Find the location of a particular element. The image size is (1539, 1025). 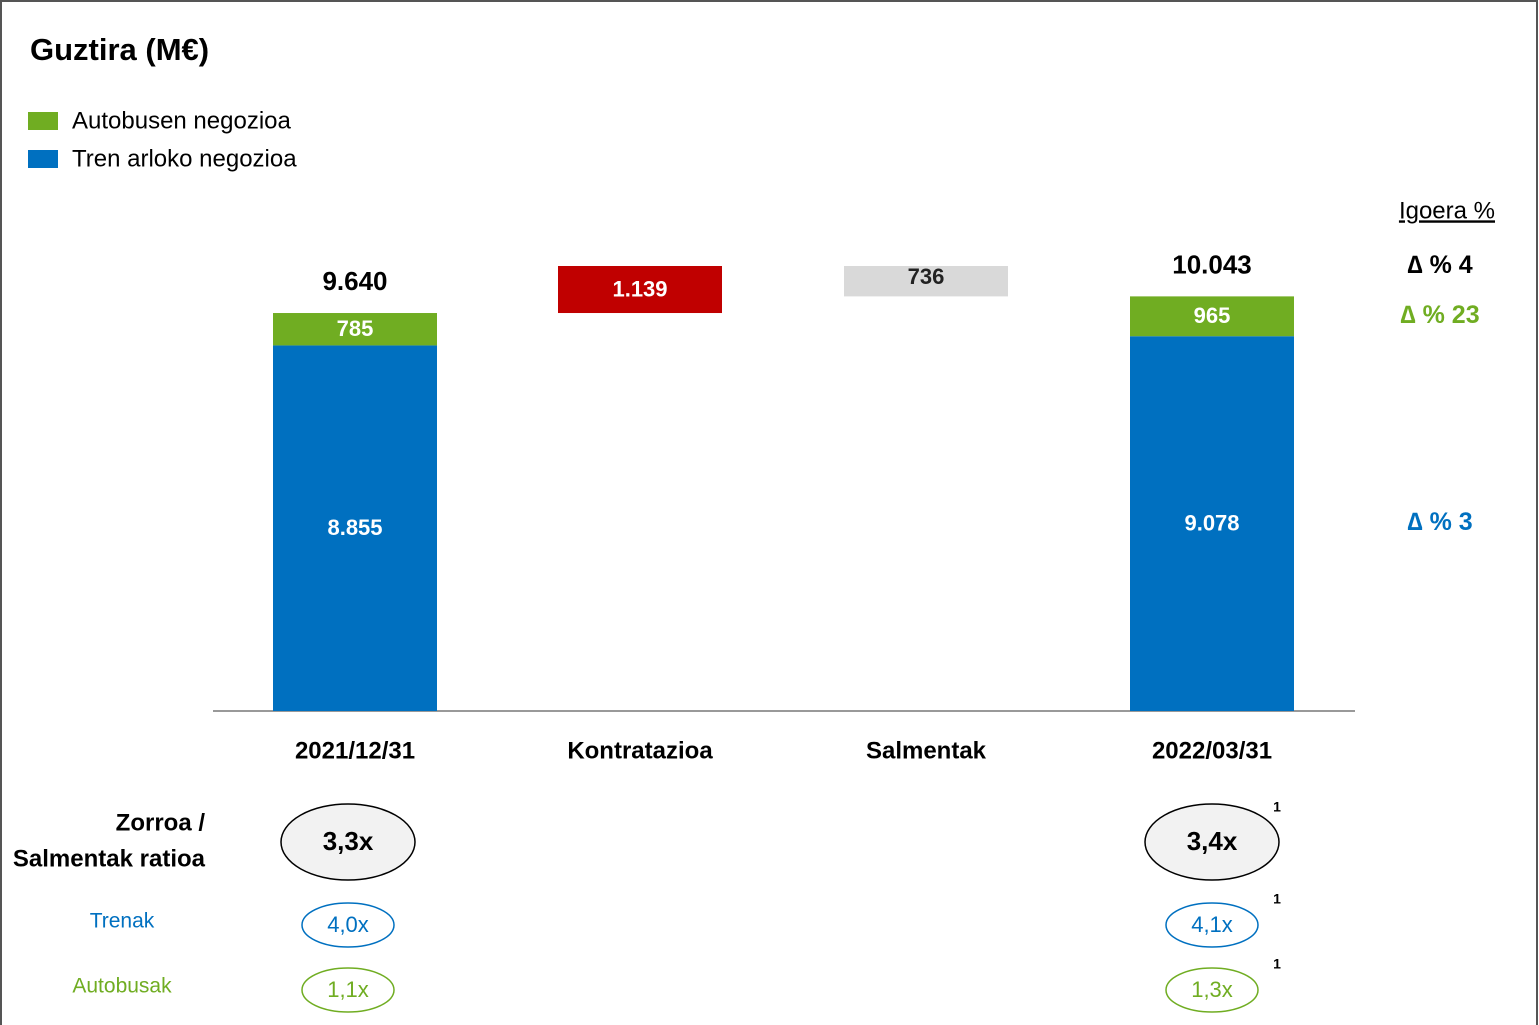

growth-label: ∆ % 3 is located at coordinates (1439, 522).